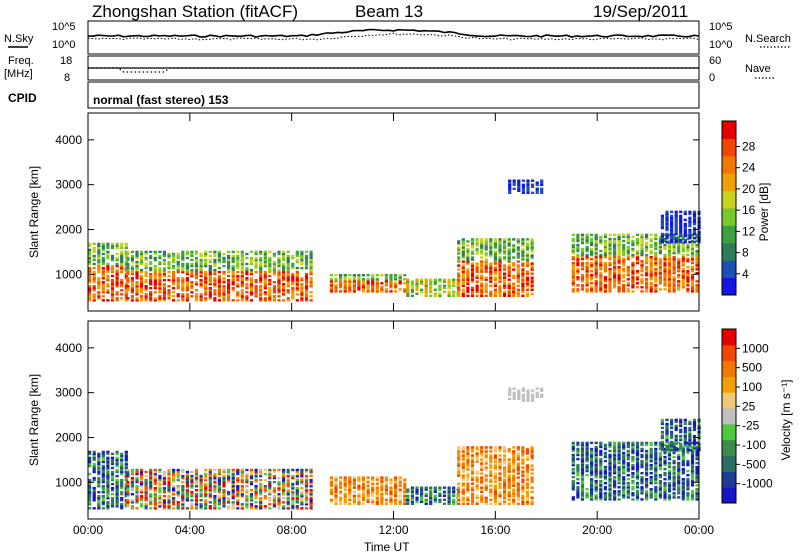 This screenshot has height=554, width=800. Describe the element at coordinates (729, 251) in the screenshot. I see `colorbar-swatch` at that location.